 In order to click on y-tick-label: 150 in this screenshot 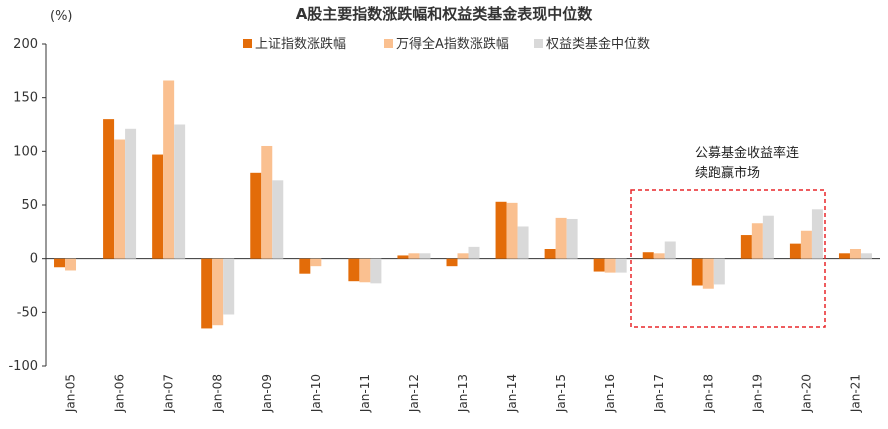, I will do `click(25, 98)`.